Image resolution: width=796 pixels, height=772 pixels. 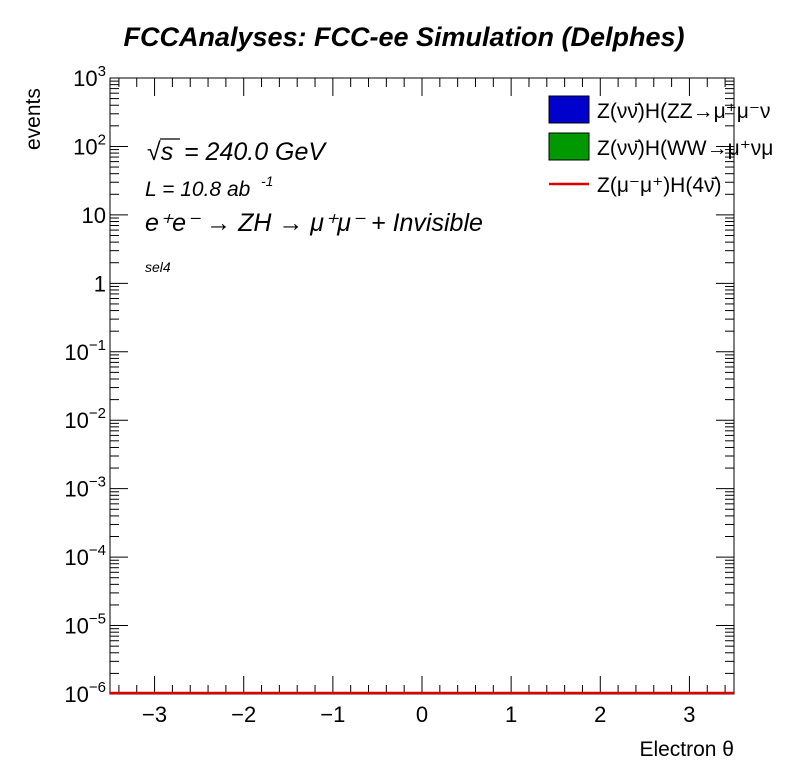 What do you see at coordinates (689, 714) in the screenshot?
I see `x-tick-label: 3` at bounding box center [689, 714].